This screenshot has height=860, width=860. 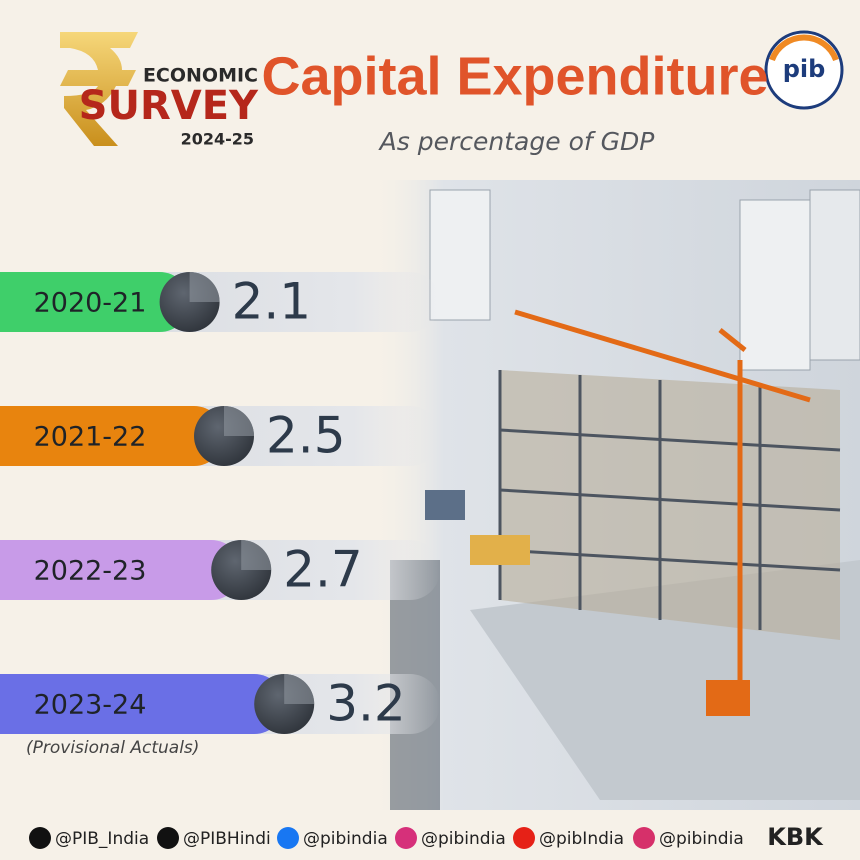 I want to click on pib-logo: pib, so click(x=804, y=70).